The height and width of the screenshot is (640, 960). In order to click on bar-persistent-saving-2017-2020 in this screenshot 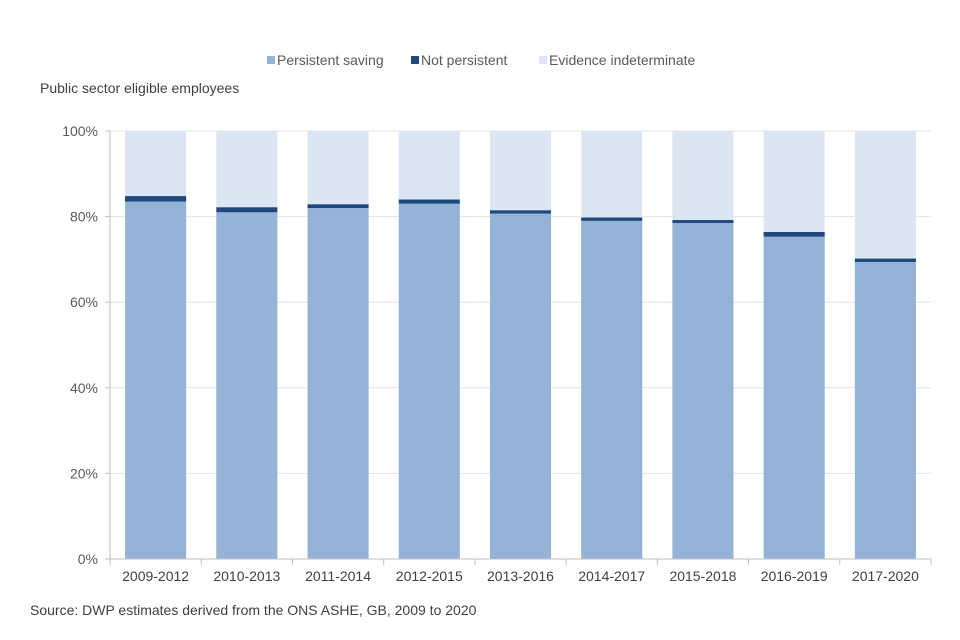, I will do `click(885, 410)`.